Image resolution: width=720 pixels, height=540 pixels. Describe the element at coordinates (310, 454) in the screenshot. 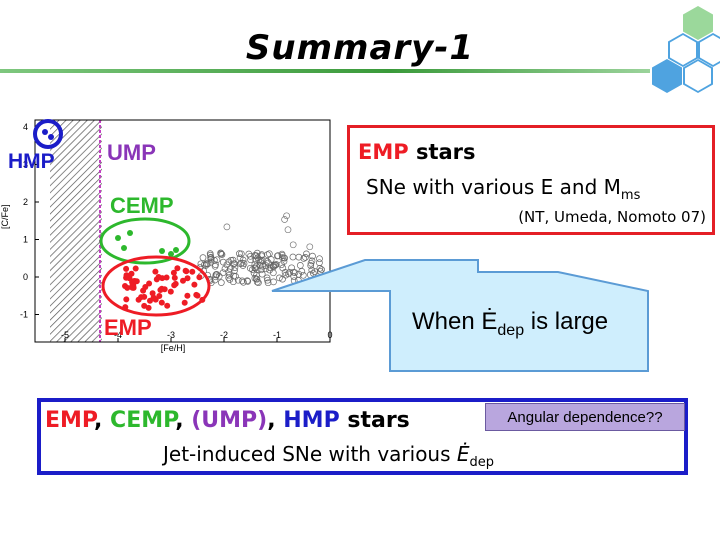

I see `jet-text: Jet-induced SNe with various` at that location.